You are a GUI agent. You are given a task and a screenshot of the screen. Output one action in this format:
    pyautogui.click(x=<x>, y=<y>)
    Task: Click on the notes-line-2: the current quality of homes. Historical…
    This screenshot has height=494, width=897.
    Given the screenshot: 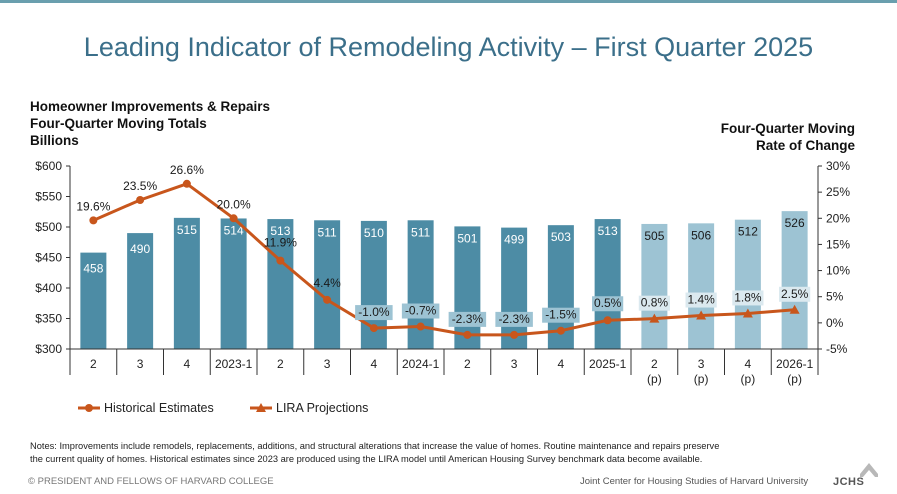 What is the action you would take?
    pyautogui.click(x=366, y=458)
    